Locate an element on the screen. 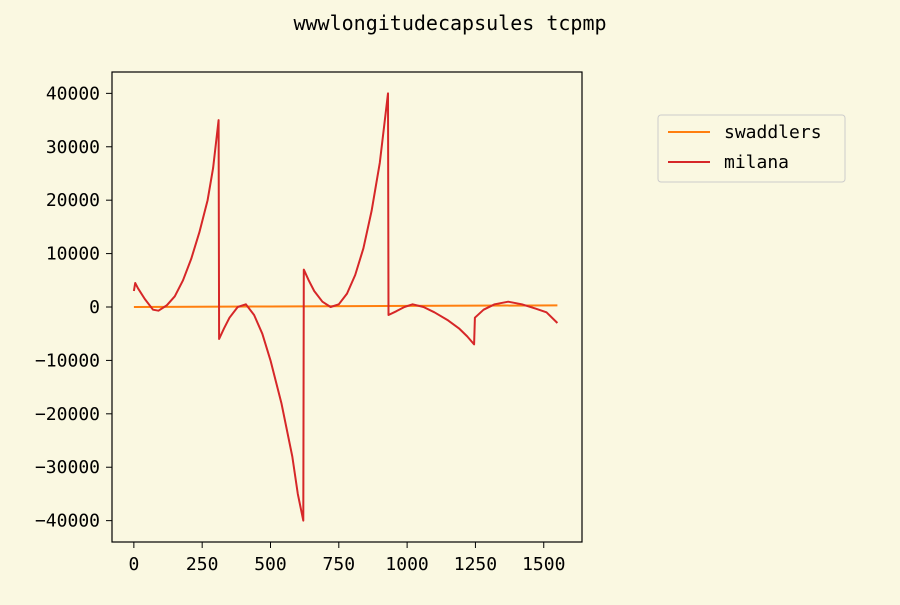 The width and height of the screenshot is (900, 605). legend-label-milana: milana is located at coordinates (756, 162).